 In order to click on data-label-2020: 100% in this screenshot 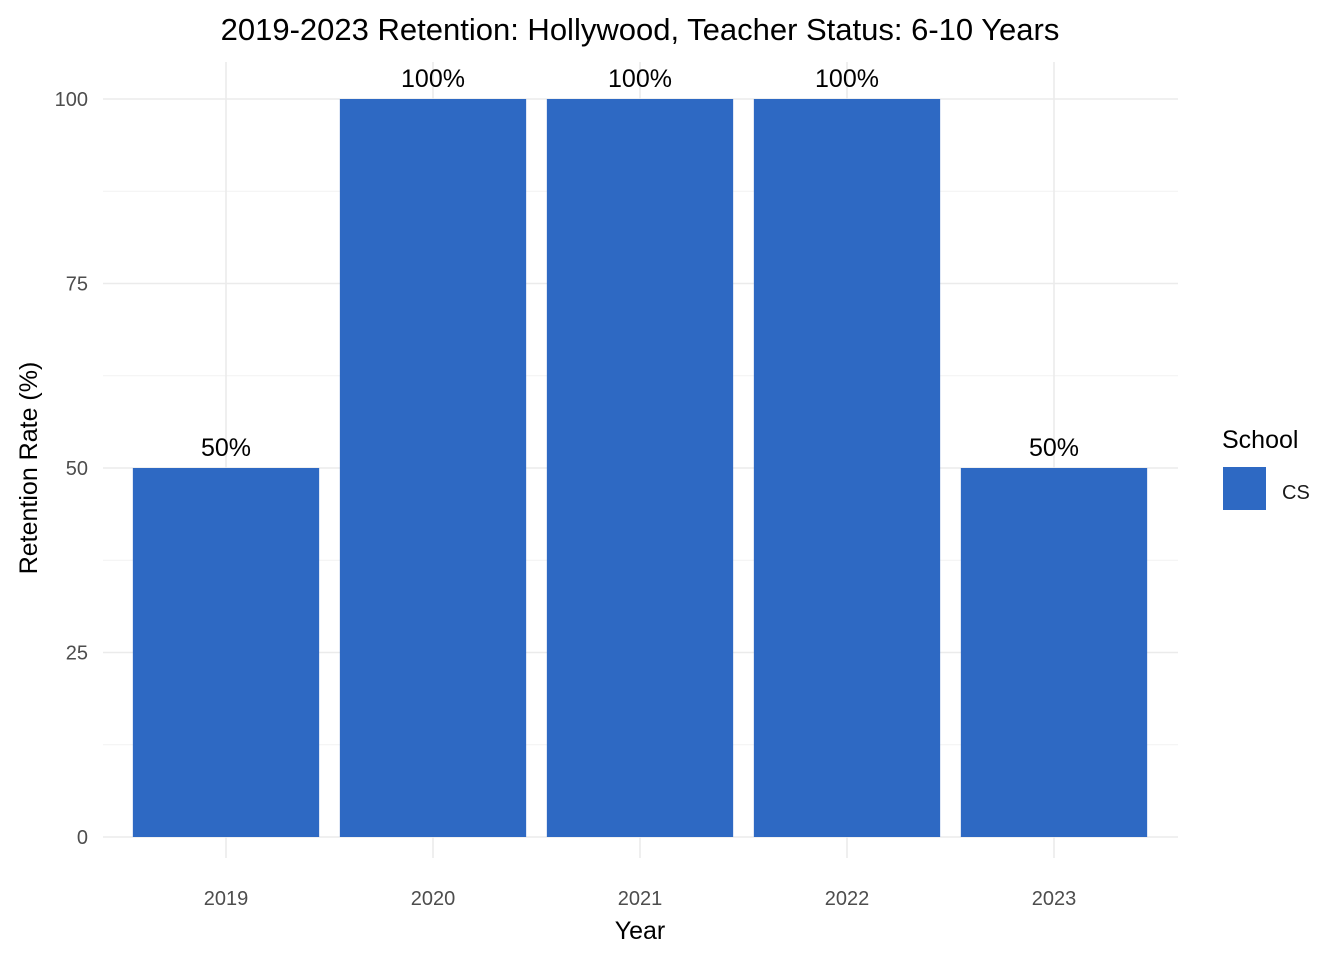, I will do `click(433, 79)`.